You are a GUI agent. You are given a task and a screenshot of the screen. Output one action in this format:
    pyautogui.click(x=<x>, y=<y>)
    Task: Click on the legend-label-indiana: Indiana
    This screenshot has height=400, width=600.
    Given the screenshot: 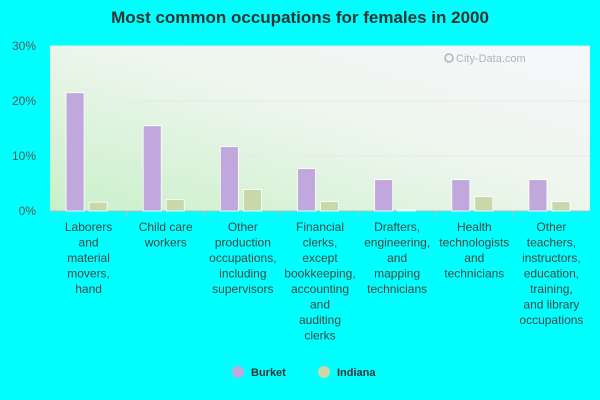 What is the action you would take?
    pyautogui.click(x=356, y=373)
    